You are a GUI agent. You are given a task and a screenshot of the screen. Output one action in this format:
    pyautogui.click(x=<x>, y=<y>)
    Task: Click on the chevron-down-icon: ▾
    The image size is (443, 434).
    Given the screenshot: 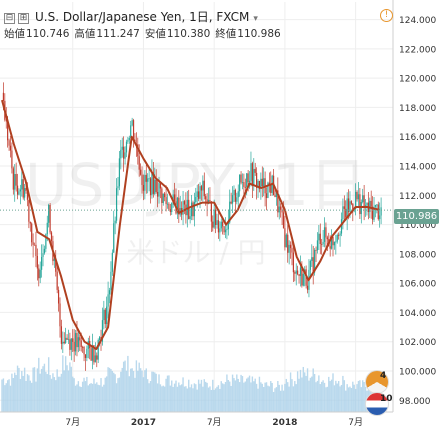 What is the action you would take?
    pyautogui.click(x=255, y=19)
    